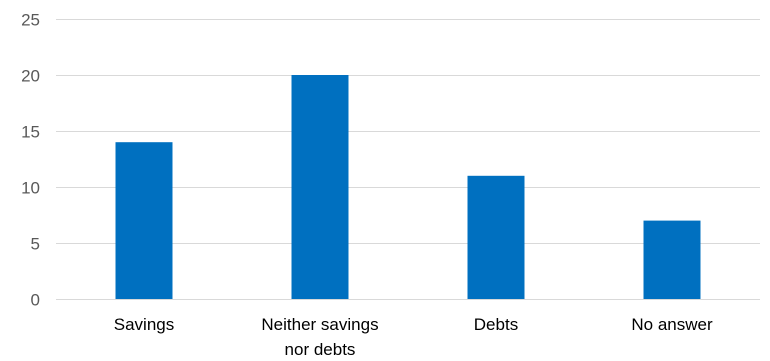 The image size is (770, 361). What do you see at coordinates (30, 20) in the screenshot?
I see `y-tick-label: 25` at bounding box center [30, 20].